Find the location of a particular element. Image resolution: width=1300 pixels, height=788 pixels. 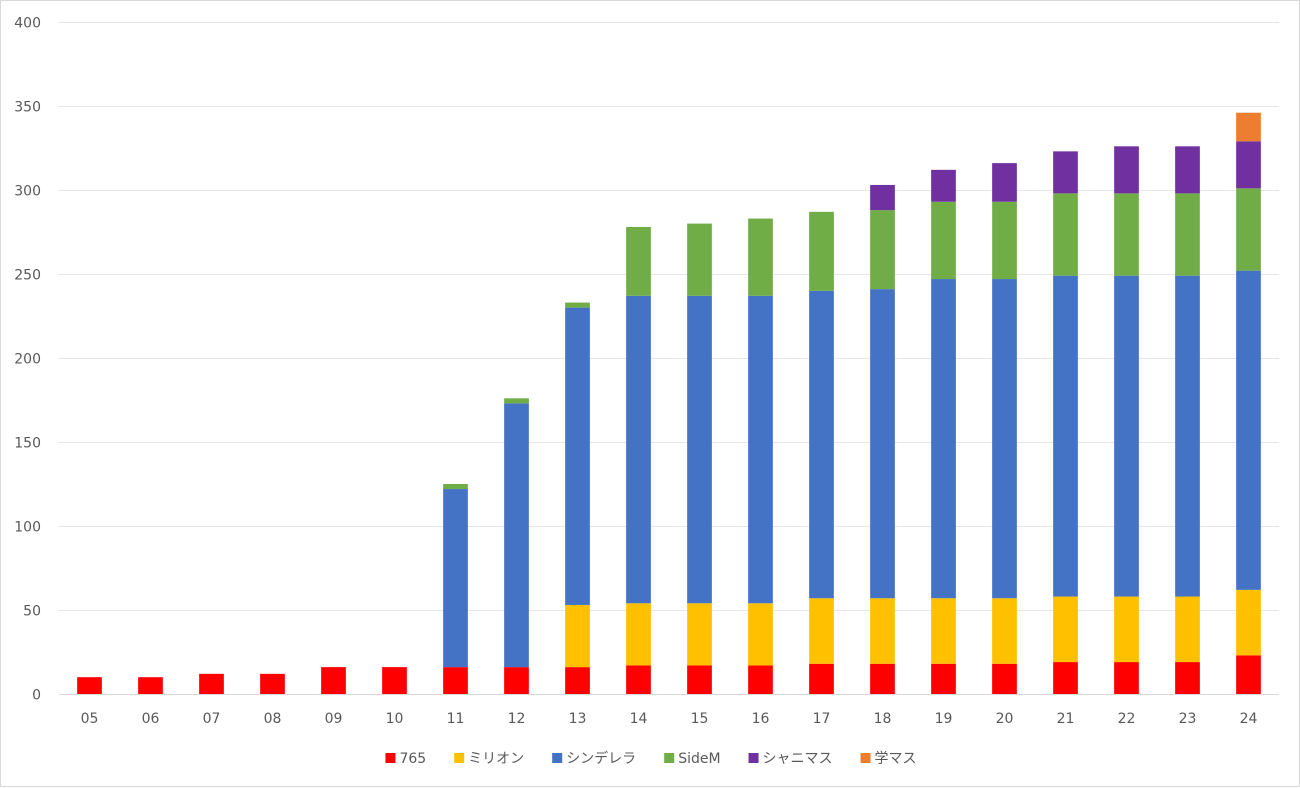

legend-item: 学マス is located at coordinates (888, 759).